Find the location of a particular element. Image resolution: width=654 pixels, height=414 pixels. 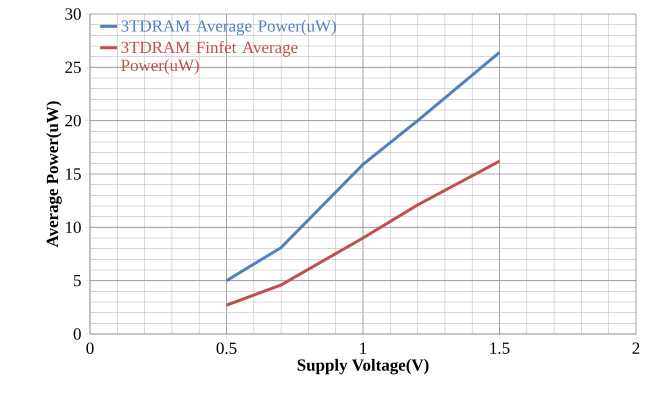

y-tick-label: 10 is located at coordinates (73, 228).